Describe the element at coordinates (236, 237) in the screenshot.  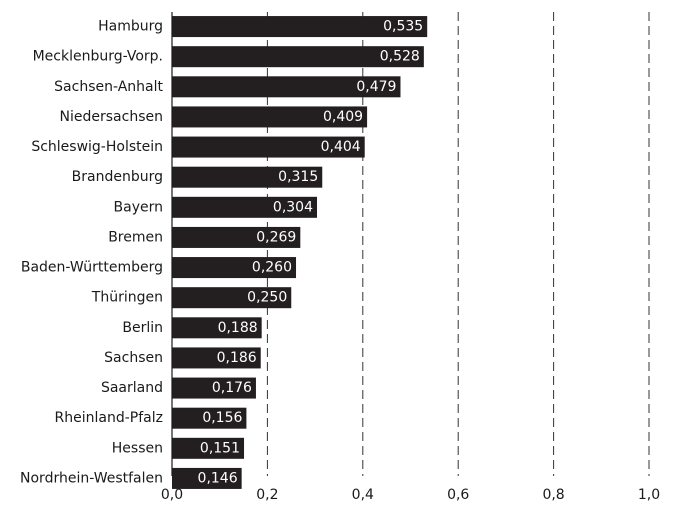
I see `bar-bremen` at that location.